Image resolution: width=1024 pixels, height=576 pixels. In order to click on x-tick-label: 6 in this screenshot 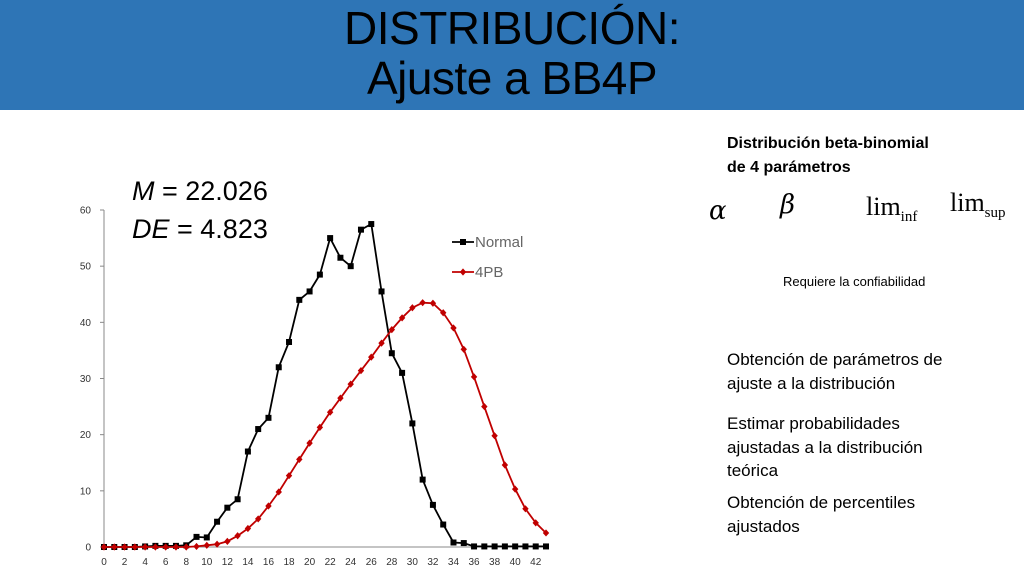, I will do `click(166, 562)`.